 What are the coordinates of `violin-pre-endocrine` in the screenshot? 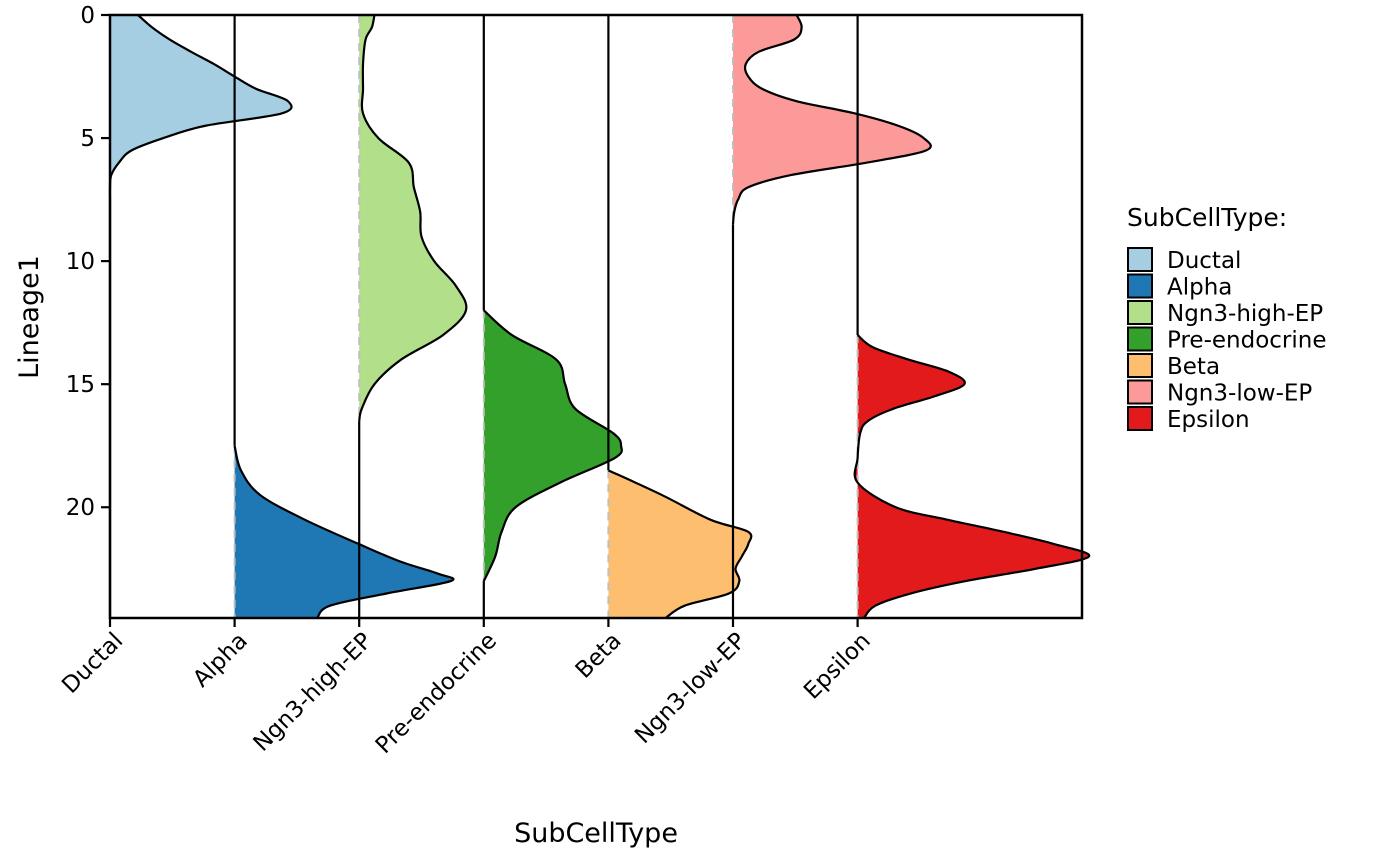 It's located at (552, 316).